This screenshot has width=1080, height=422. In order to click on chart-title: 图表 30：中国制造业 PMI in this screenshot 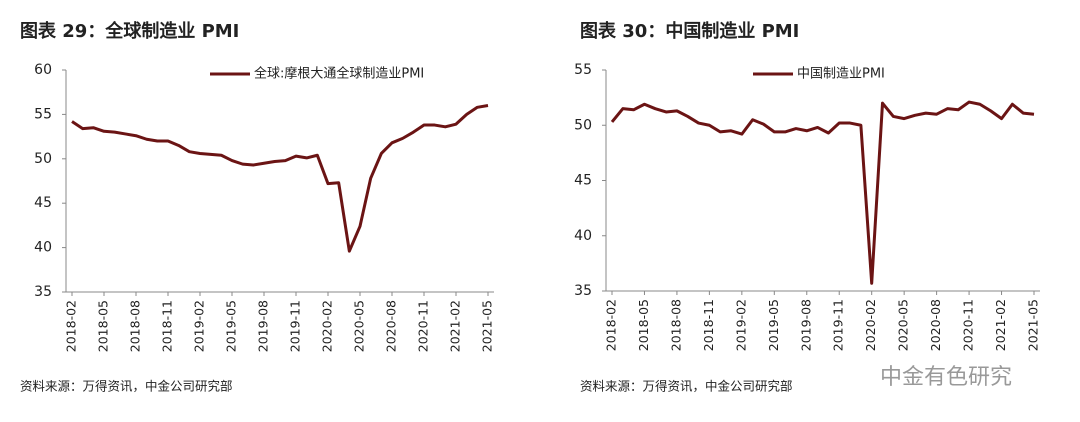, I will do `click(689, 31)`.